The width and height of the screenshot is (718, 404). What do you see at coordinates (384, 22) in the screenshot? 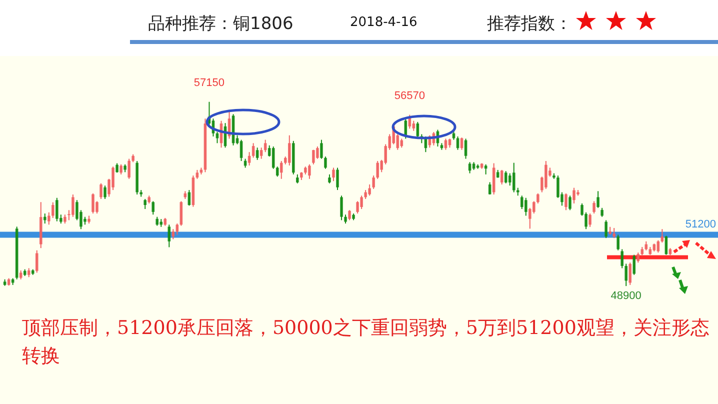
I see `chart-subtitle: 2018-4-16` at bounding box center [384, 22].